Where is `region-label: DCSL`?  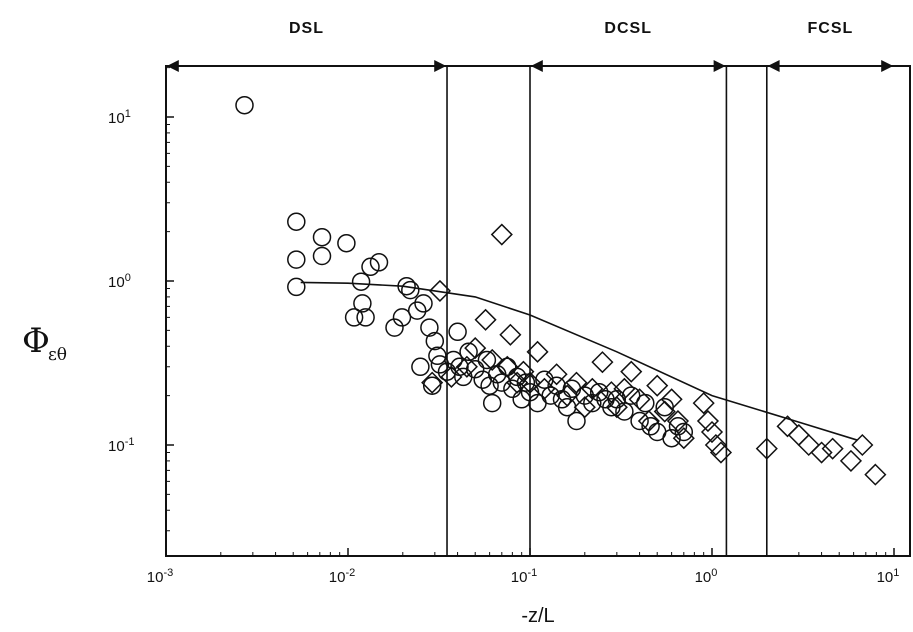
region-label: DCSL is located at coordinates (628, 28).